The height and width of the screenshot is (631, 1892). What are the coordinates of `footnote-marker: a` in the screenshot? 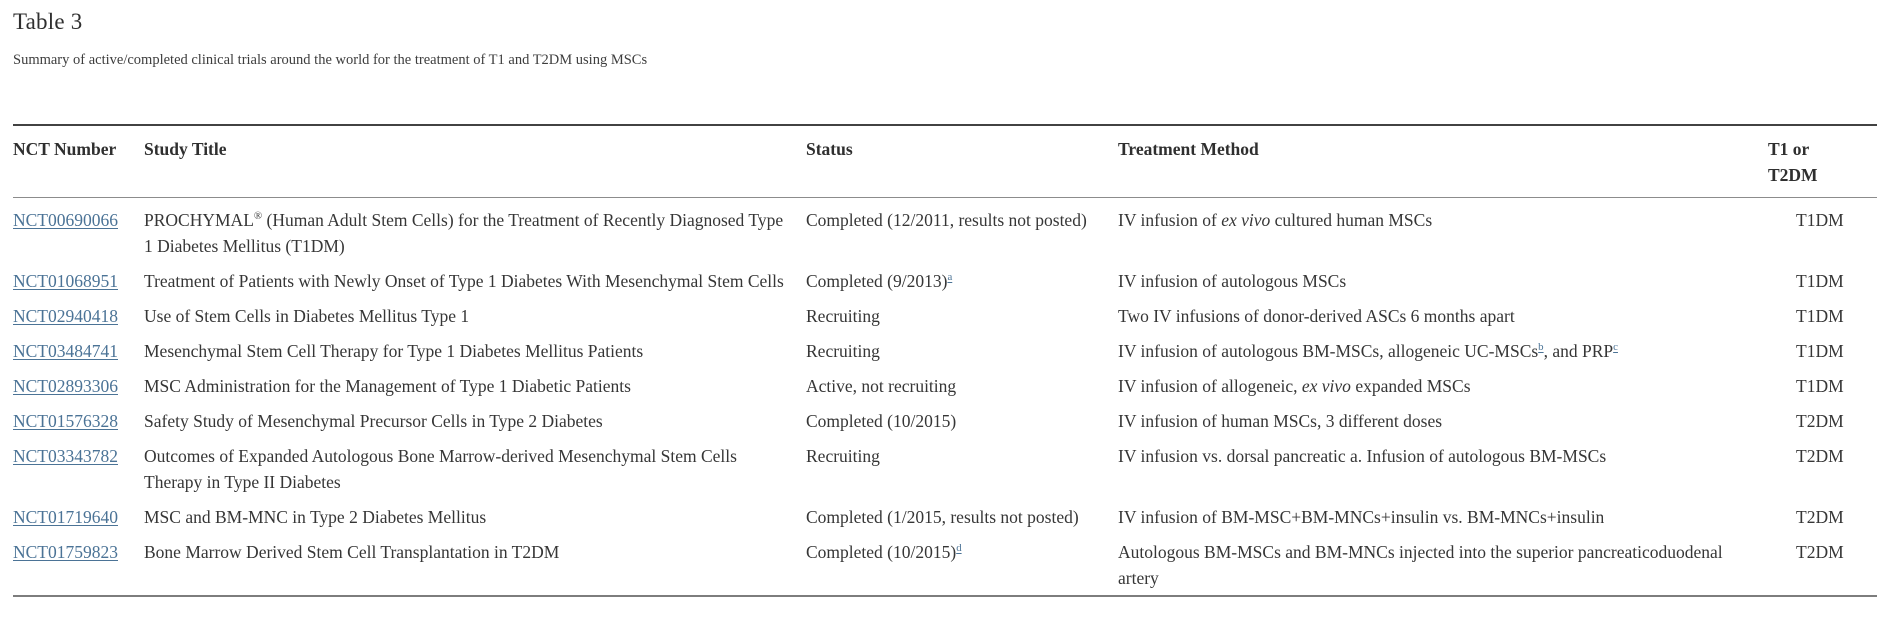 It's located at (949, 277).